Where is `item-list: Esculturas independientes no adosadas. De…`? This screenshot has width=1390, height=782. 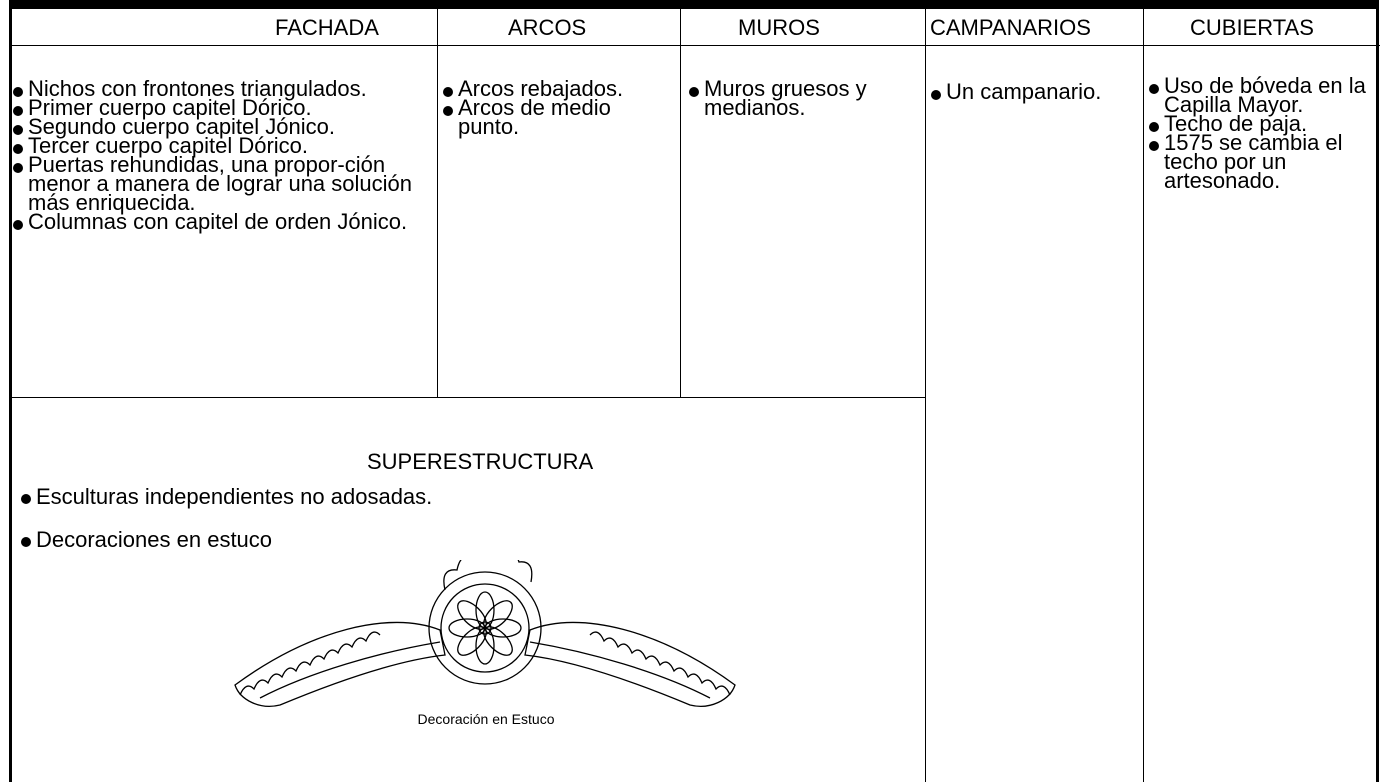
item-list: Esculturas independientes no adosadas. De… is located at coordinates (418, 529).